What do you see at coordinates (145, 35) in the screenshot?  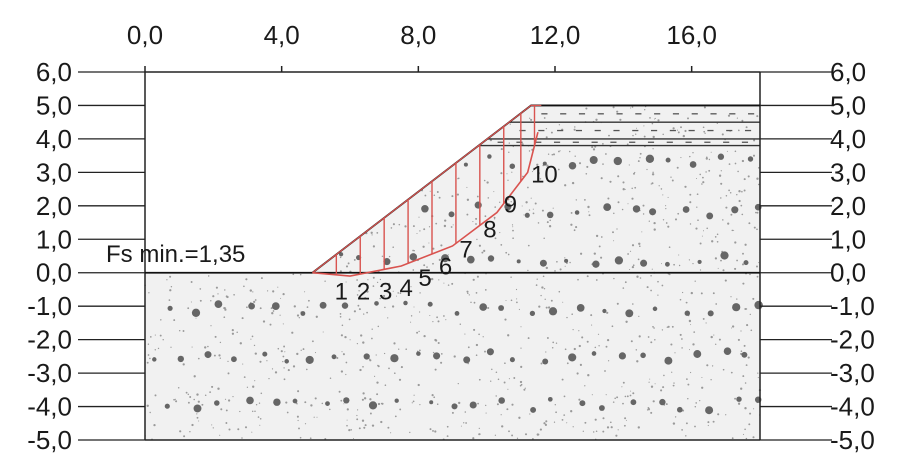 I see `x-tick-label: 0,0` at bounding box center [145, 35].